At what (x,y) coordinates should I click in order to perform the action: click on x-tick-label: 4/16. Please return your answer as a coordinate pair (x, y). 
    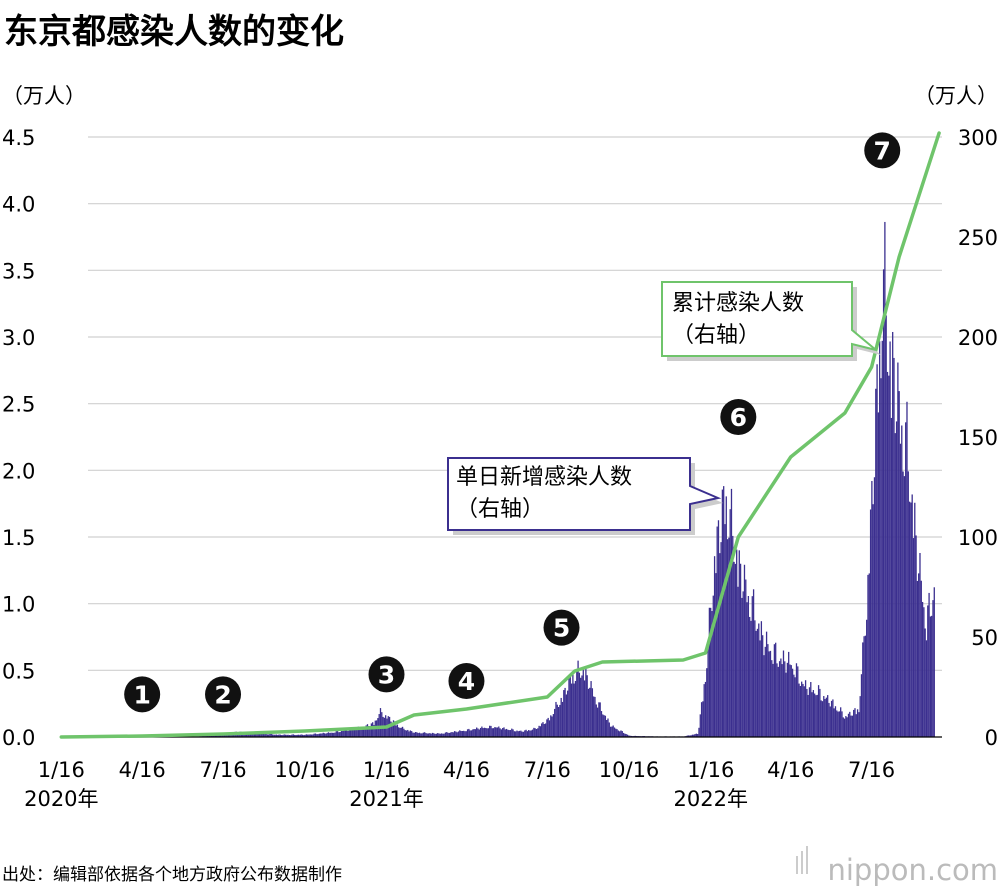
    Looking at the image, I should click on (142, 770).